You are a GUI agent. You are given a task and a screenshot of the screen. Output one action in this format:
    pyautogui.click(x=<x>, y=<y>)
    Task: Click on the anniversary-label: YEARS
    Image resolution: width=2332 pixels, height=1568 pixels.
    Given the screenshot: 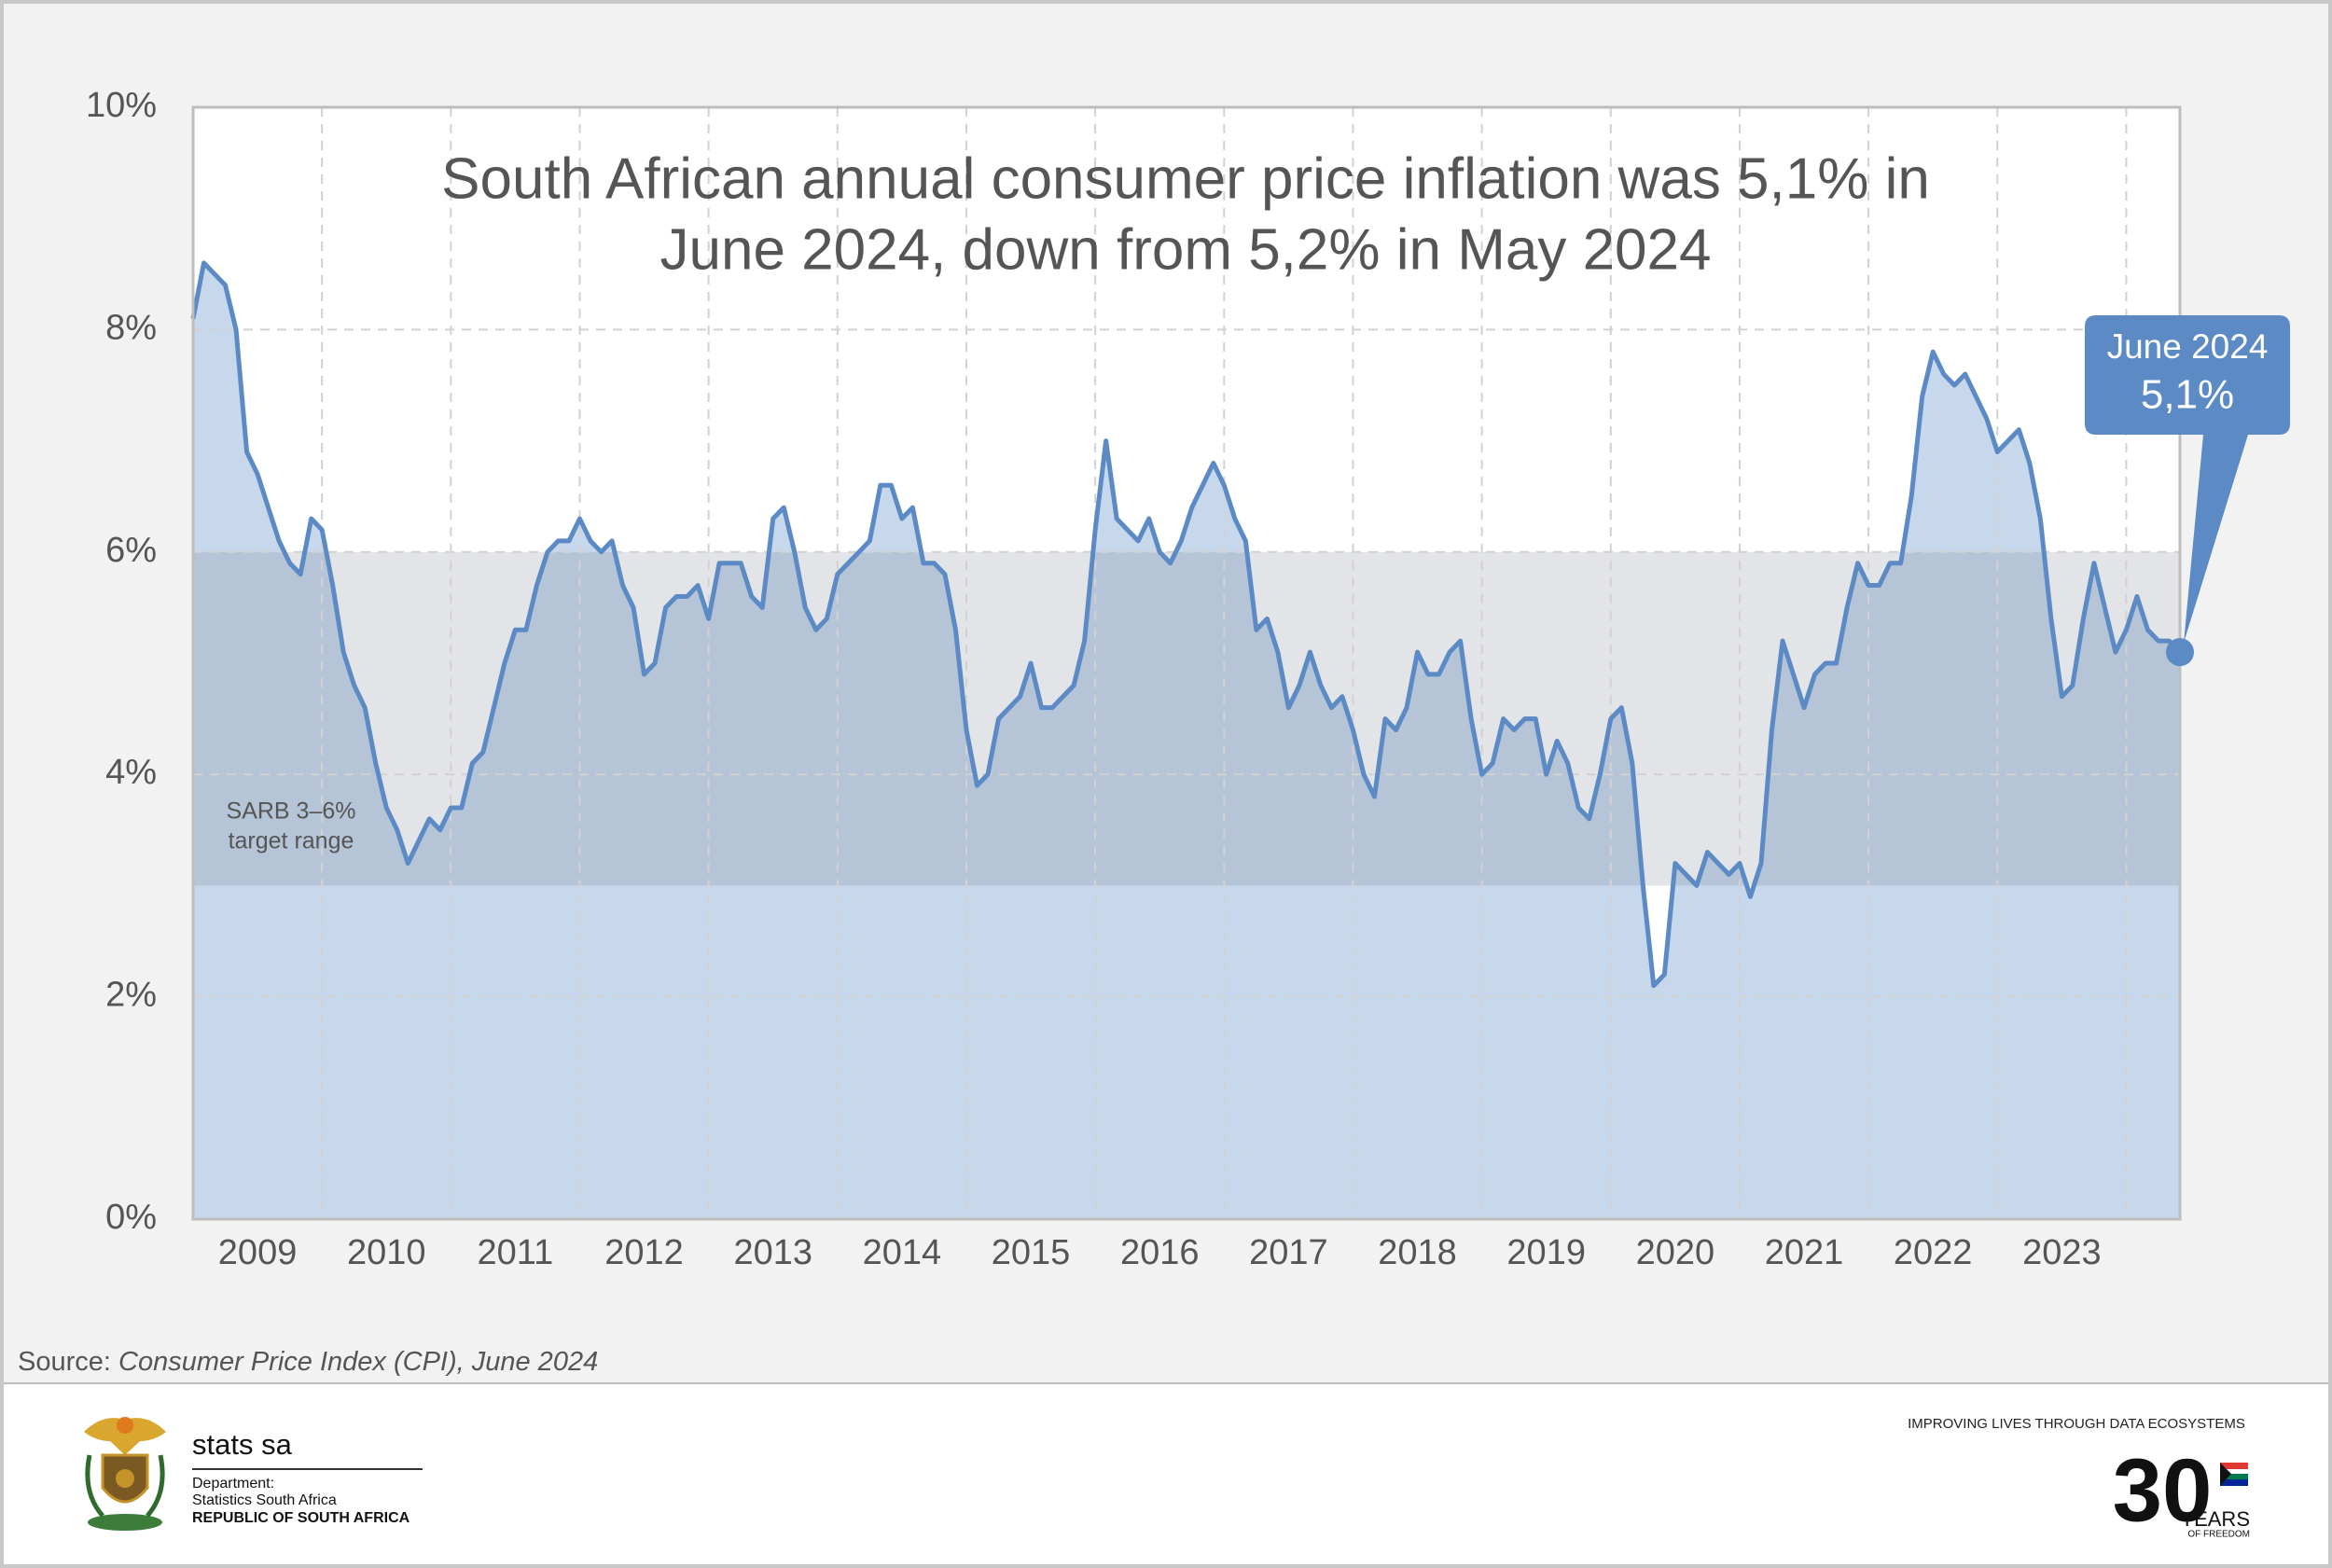 What is the action you would take?
    pyautogui.click(x=2215, y=1519)
    